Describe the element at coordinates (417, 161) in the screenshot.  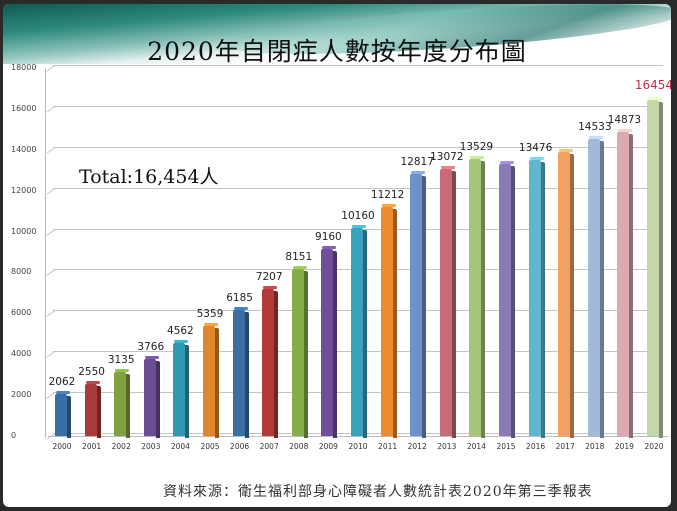
I see `value-label: 12817` at that location.